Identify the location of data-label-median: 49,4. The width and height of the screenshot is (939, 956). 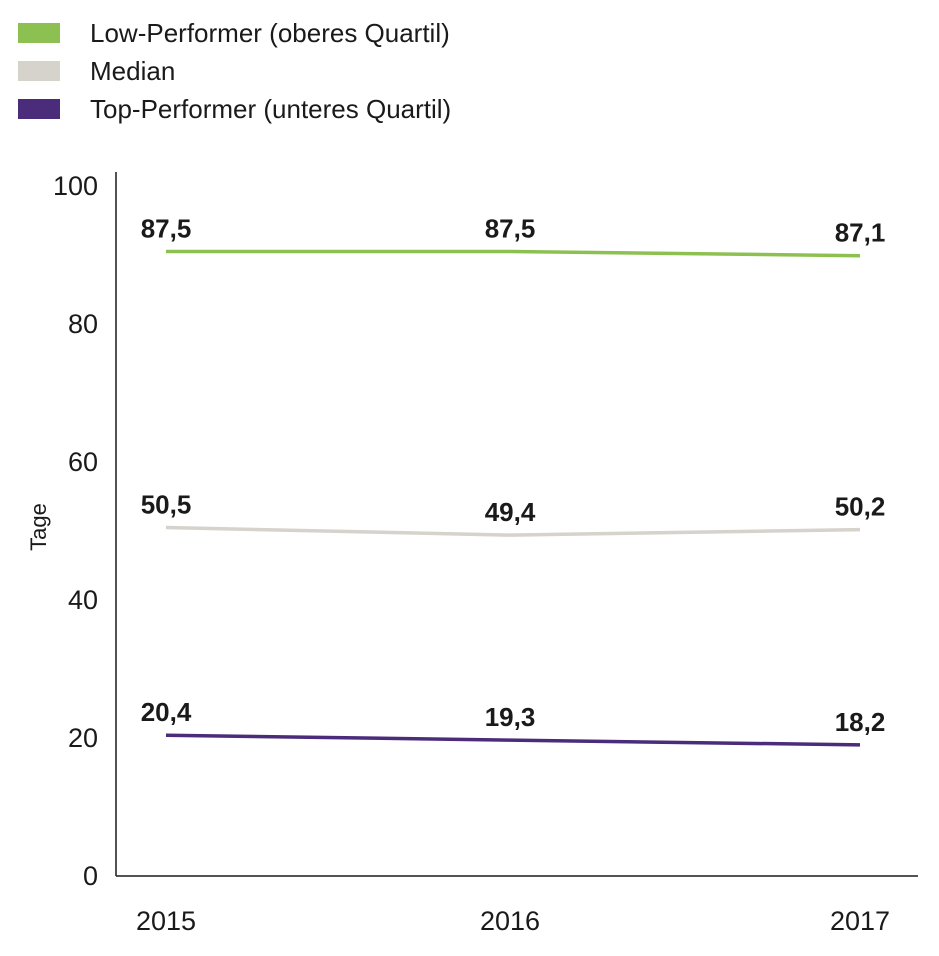
(510, 512).